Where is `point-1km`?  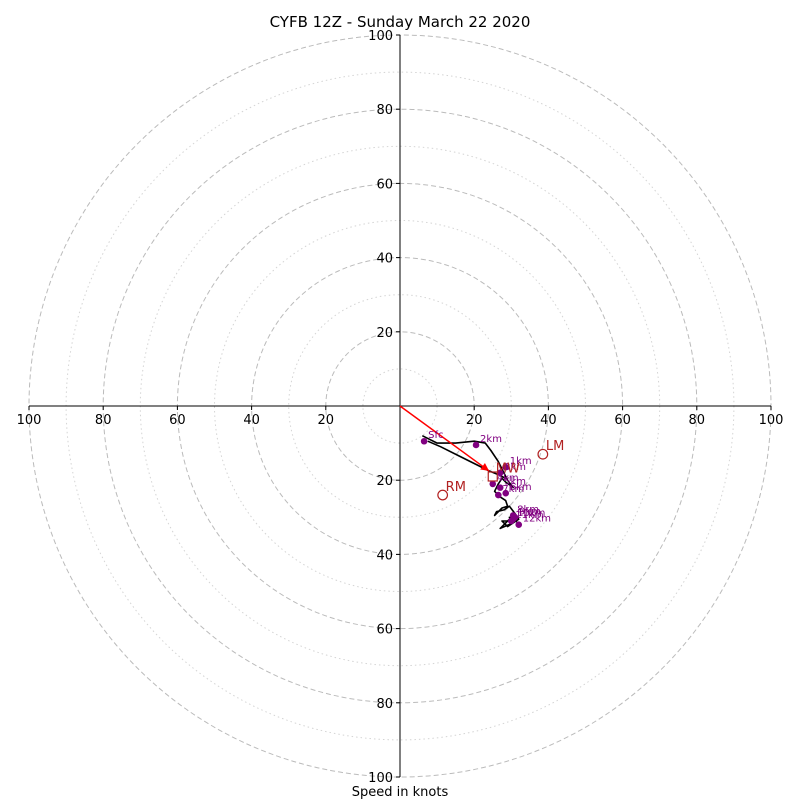 point-1km is located at coordinates (506, 467).